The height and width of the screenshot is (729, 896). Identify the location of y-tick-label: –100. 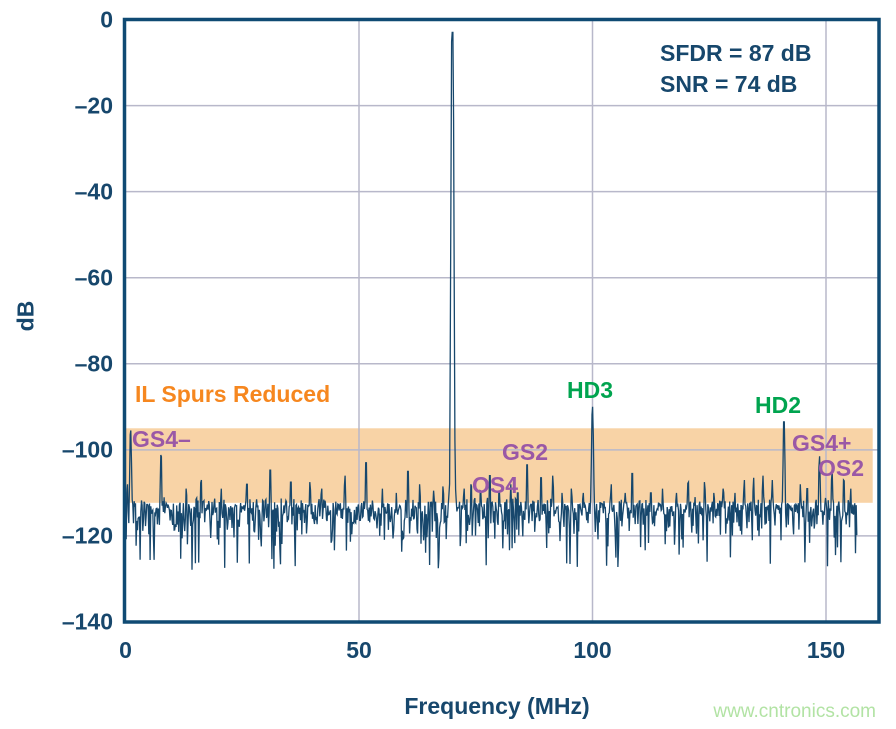
(87, 449).